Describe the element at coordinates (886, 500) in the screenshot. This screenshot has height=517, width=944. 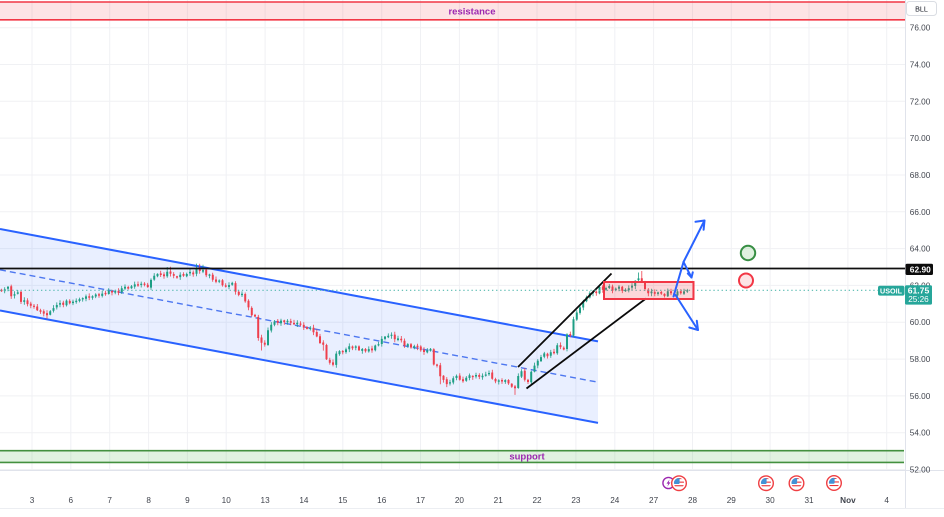
I see `svg-text: 4` at that location.